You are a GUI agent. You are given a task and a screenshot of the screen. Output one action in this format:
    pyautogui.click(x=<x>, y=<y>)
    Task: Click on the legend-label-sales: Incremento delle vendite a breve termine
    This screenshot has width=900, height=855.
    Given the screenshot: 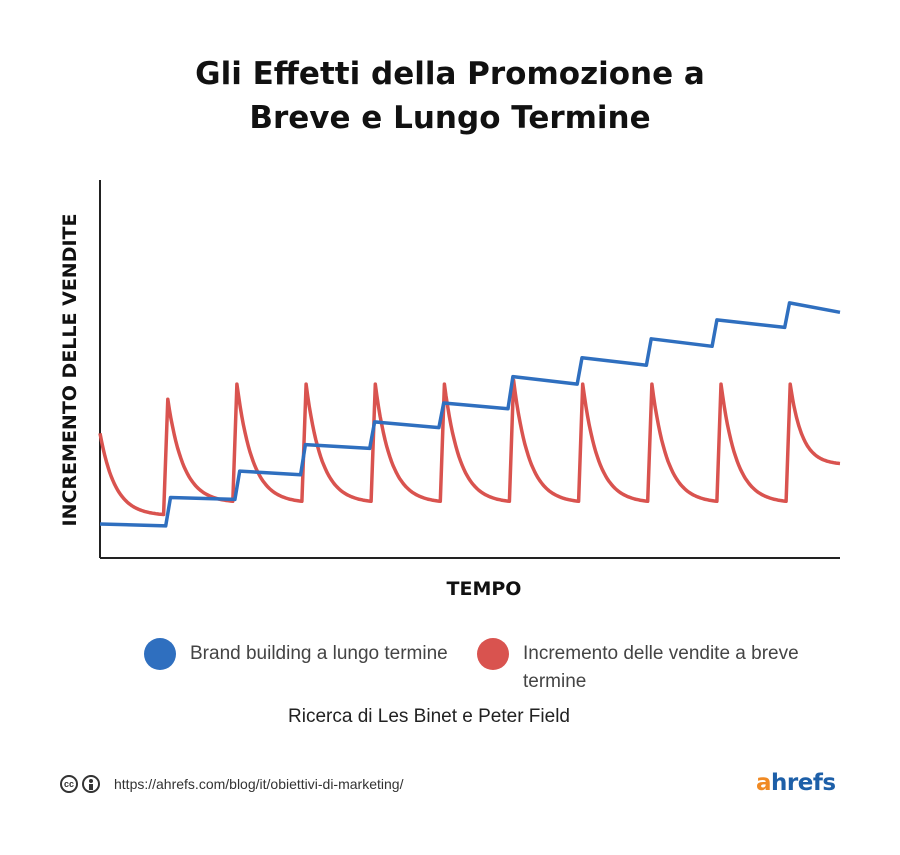 What is the action you would take?
    pyautogui.click(x=661, y=668)
    